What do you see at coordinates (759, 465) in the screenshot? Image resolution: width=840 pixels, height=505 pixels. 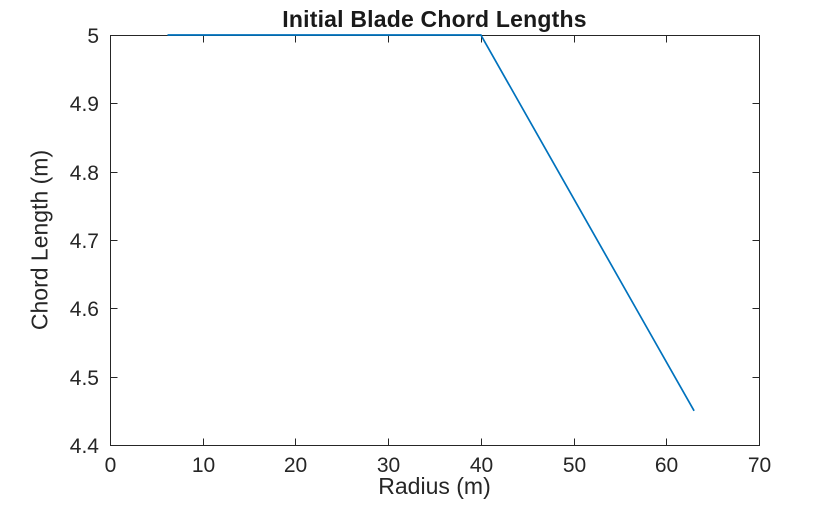 I see `x-tick-label: 70` at bounding box center [759, 465].